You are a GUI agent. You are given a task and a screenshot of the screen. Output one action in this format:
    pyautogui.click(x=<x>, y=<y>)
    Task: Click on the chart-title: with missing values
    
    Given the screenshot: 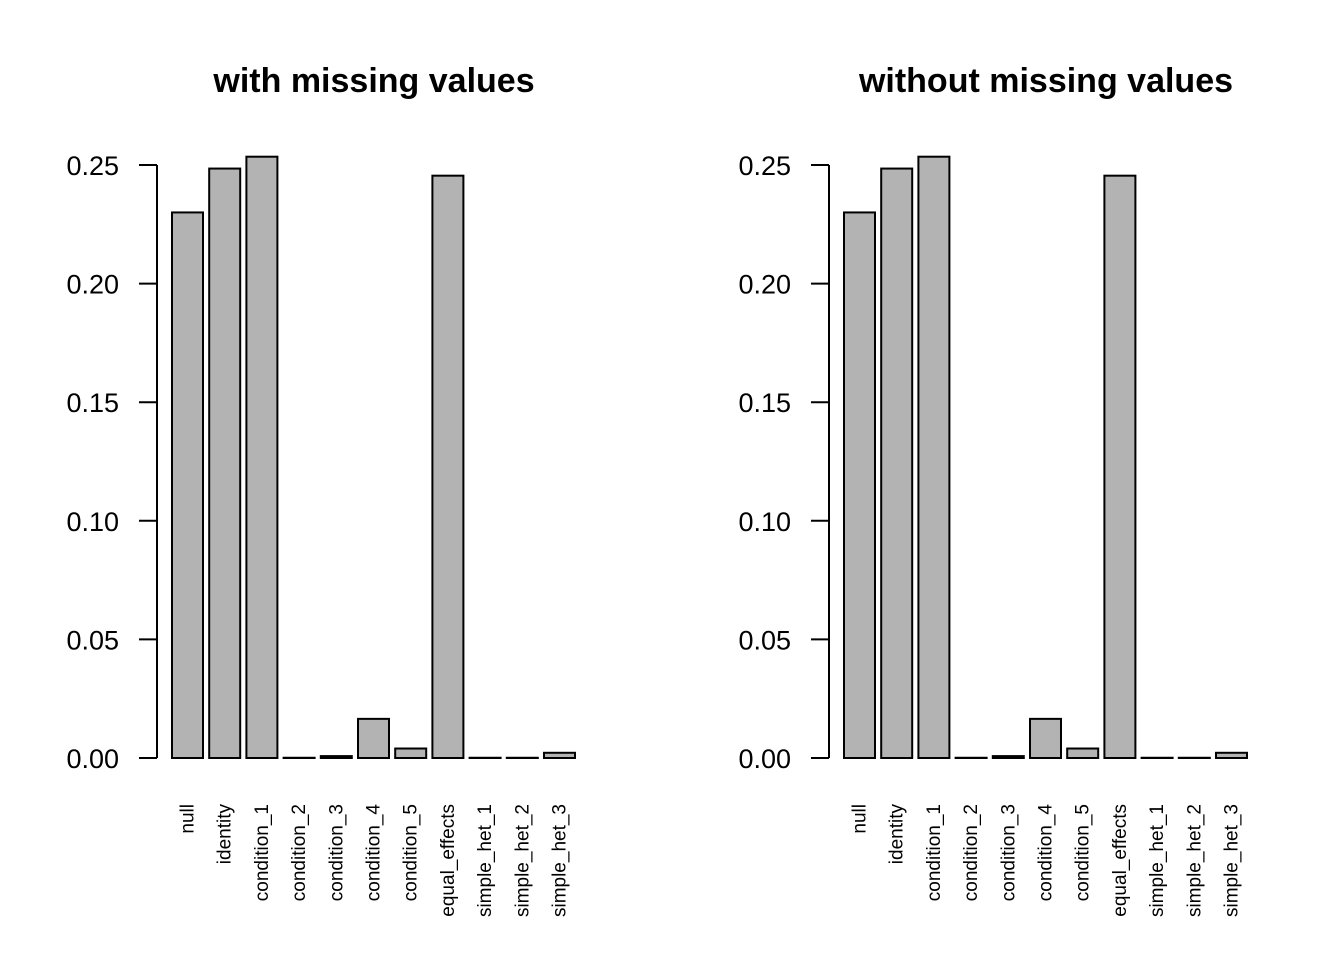 What is the action you would take?
    pyautogui.click(x=373, y=81)
    